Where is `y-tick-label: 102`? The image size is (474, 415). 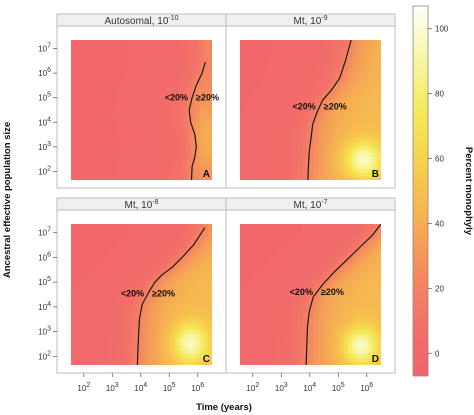
y-tick-label: 102 is located at coordinates (44, 170).